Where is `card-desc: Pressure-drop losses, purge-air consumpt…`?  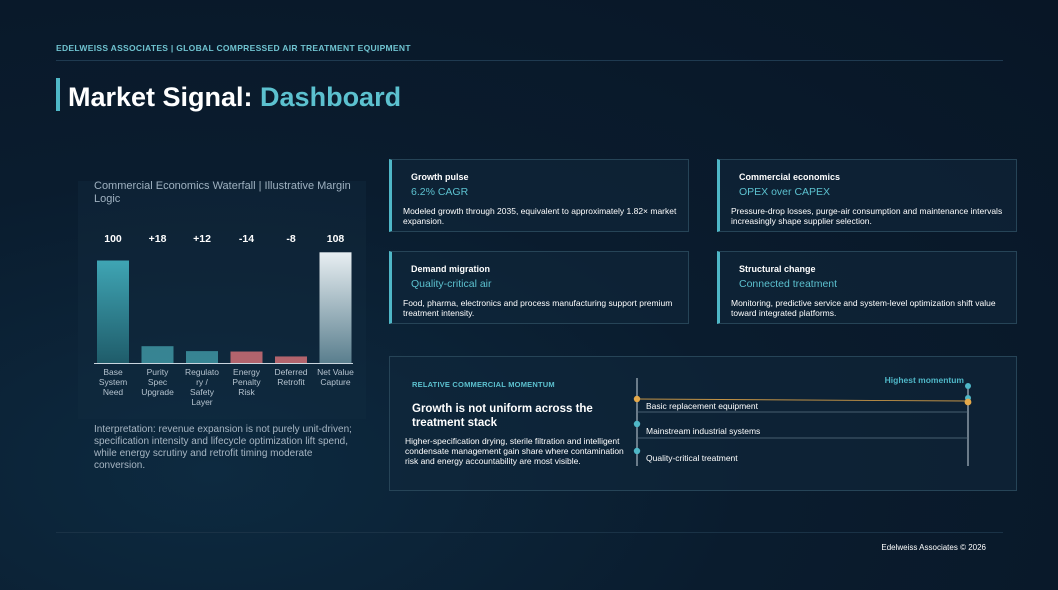
card-desc: Pressure-drop losses, purge-air consumpt… is located at coordinates (867, 216).